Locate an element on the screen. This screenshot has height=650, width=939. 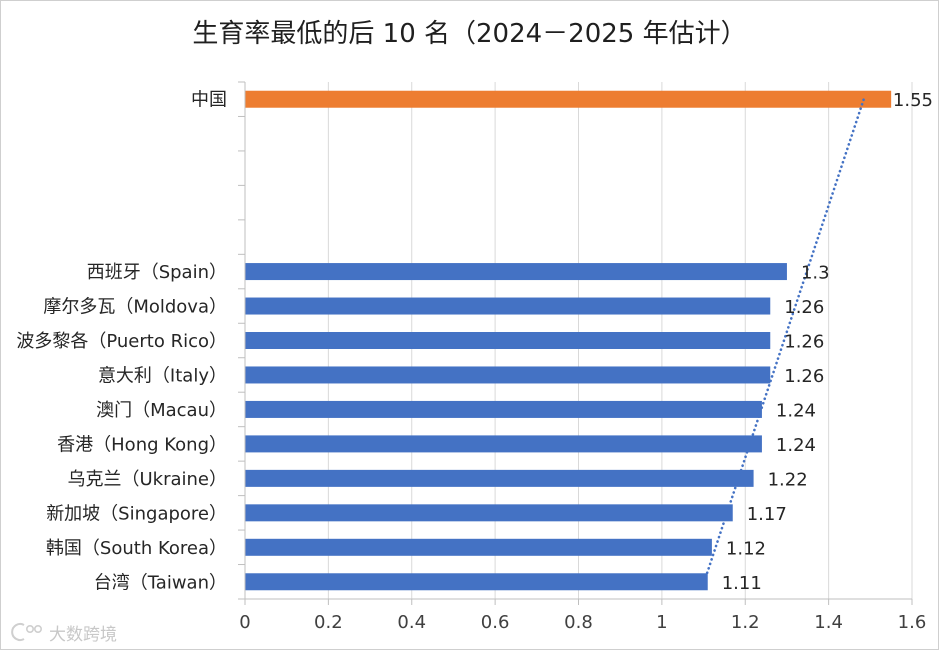
x-tick-label: 0.6 is located at coordinates (495, 622).